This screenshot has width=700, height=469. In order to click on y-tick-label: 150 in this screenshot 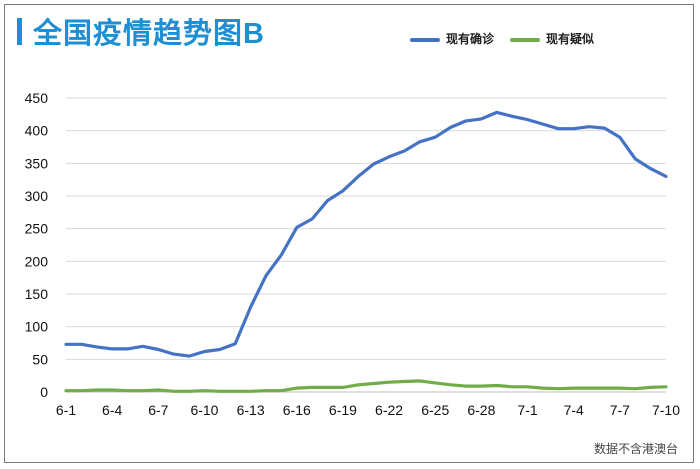, I will do `click(37, 294)`.